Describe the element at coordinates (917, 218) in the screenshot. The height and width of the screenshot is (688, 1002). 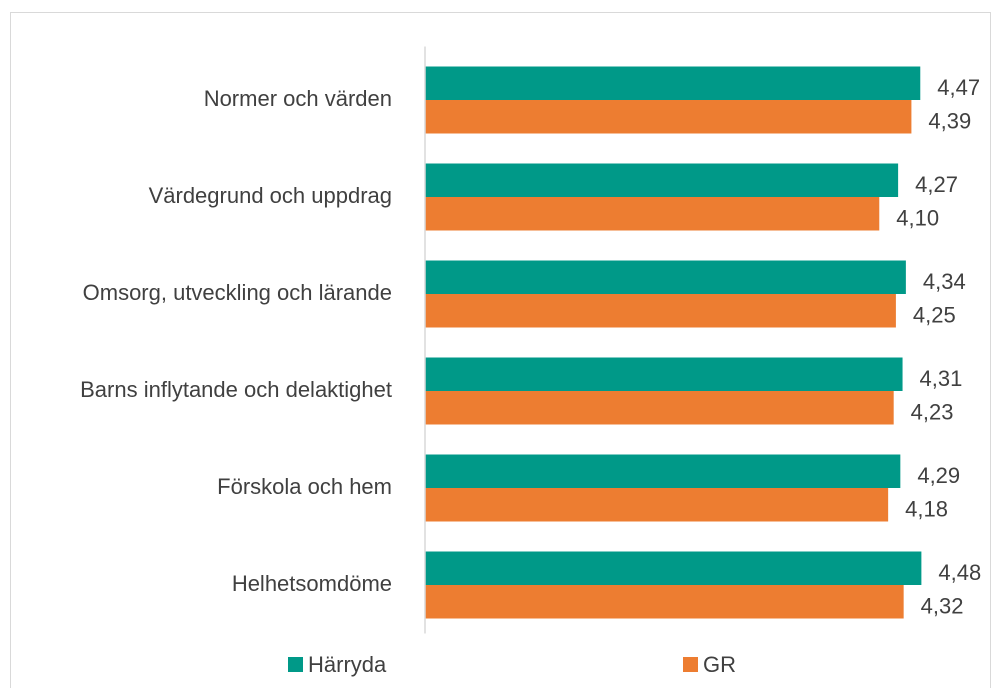
I see `data-label: 4,10` at that location.